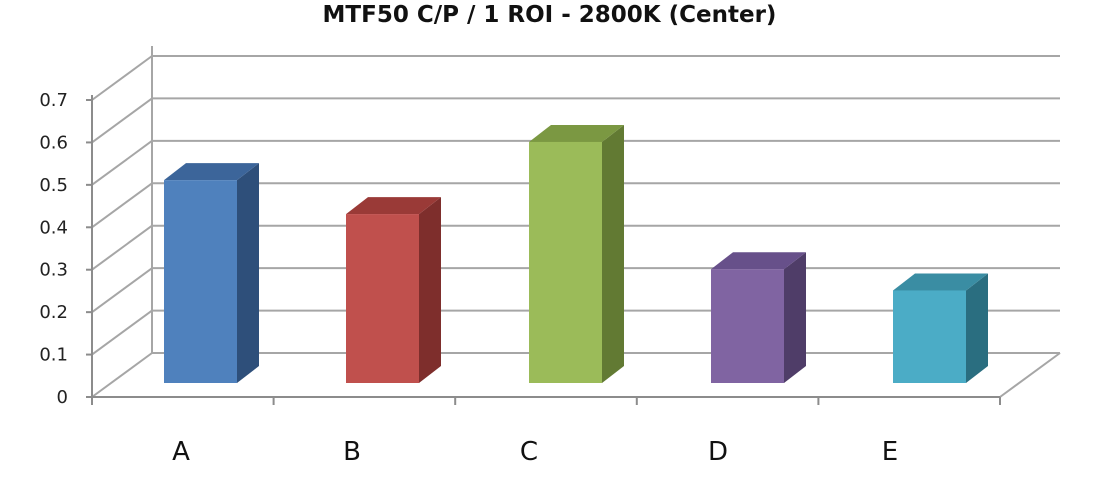 Image resolution: width=1099 pixels, height=494 pixels. I want to click on x-category-label: C, so click(529, 452).